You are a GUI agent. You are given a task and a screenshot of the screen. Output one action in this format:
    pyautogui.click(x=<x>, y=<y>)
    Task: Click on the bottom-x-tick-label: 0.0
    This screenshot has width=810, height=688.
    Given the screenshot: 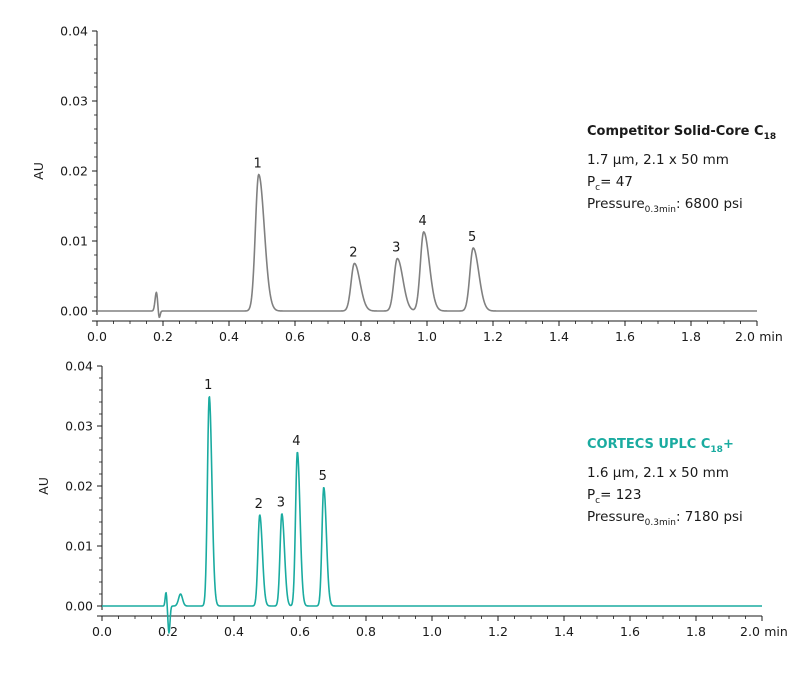 What is the action you would take?
    pyautogui.click(x=102, y=631)
    